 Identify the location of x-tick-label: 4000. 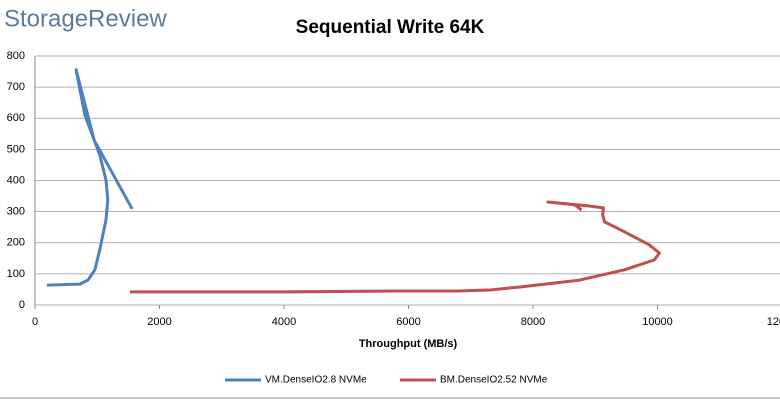
(284, 322).